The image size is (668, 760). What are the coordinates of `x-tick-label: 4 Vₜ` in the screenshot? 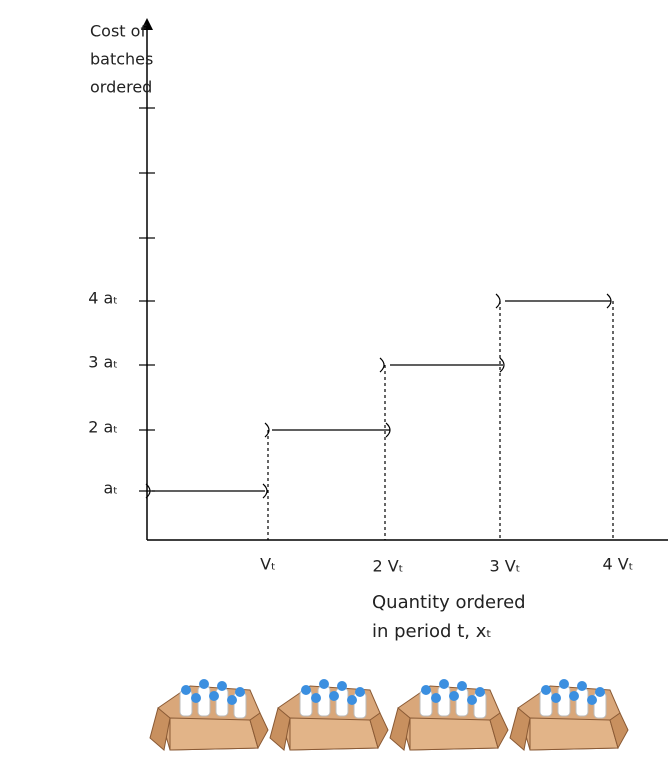 It's located at (618, 564).